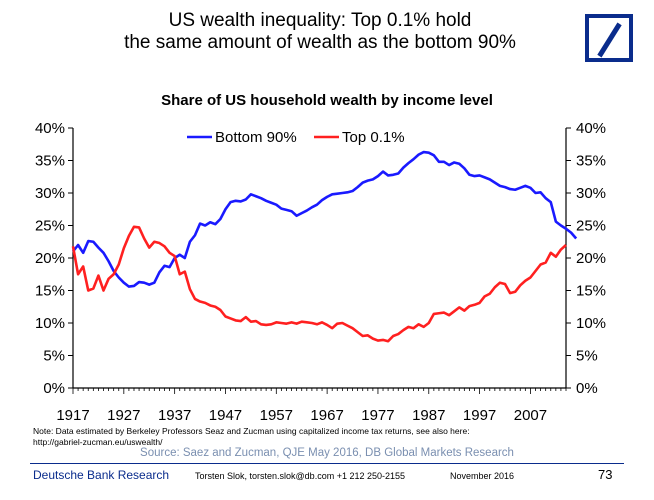 The height and width of the screenshot is (500, 654). I want to click on y-tick-label-left: 0%, so click(54, 388).